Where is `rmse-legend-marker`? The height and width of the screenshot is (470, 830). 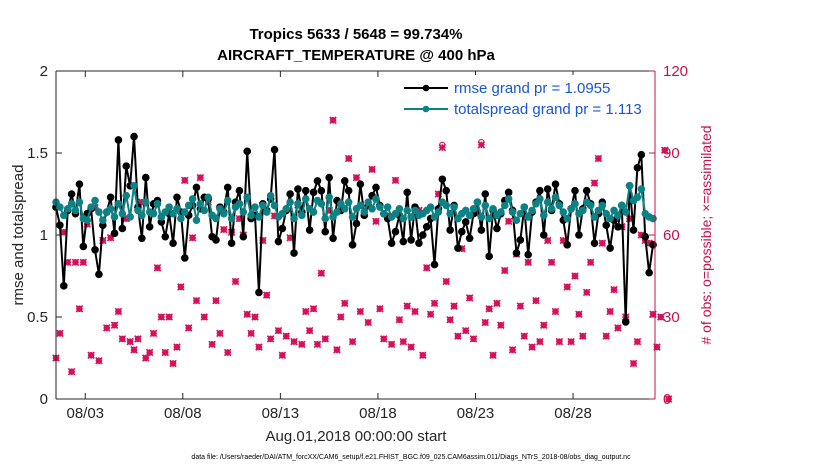
rmse-legend-marker is located at coordinates (426, 88).